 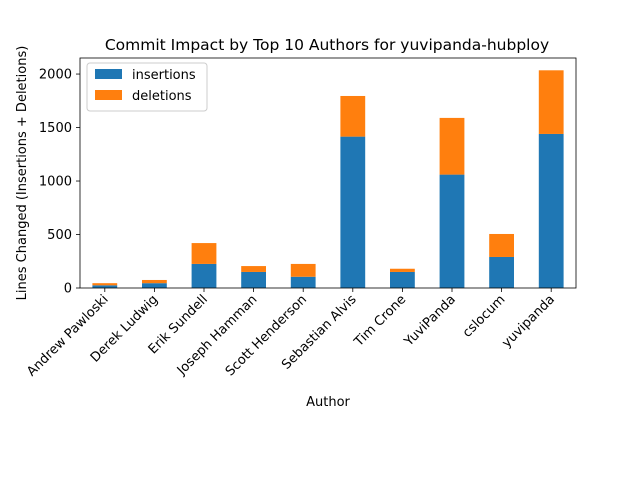 I want to click on legend-swatch-insertions, so click(x=108, y=74).